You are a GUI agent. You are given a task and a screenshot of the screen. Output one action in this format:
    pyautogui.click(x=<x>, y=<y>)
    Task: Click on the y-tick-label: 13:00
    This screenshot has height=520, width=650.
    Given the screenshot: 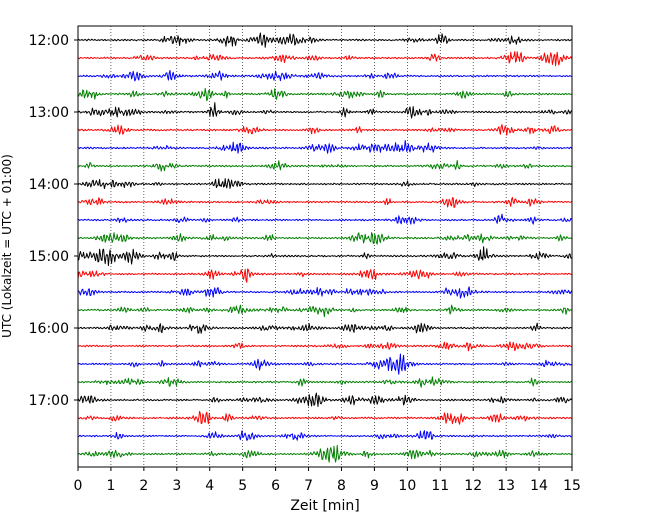 What is the action you would take?
    pyautogui.click(x=49, y=113)
    